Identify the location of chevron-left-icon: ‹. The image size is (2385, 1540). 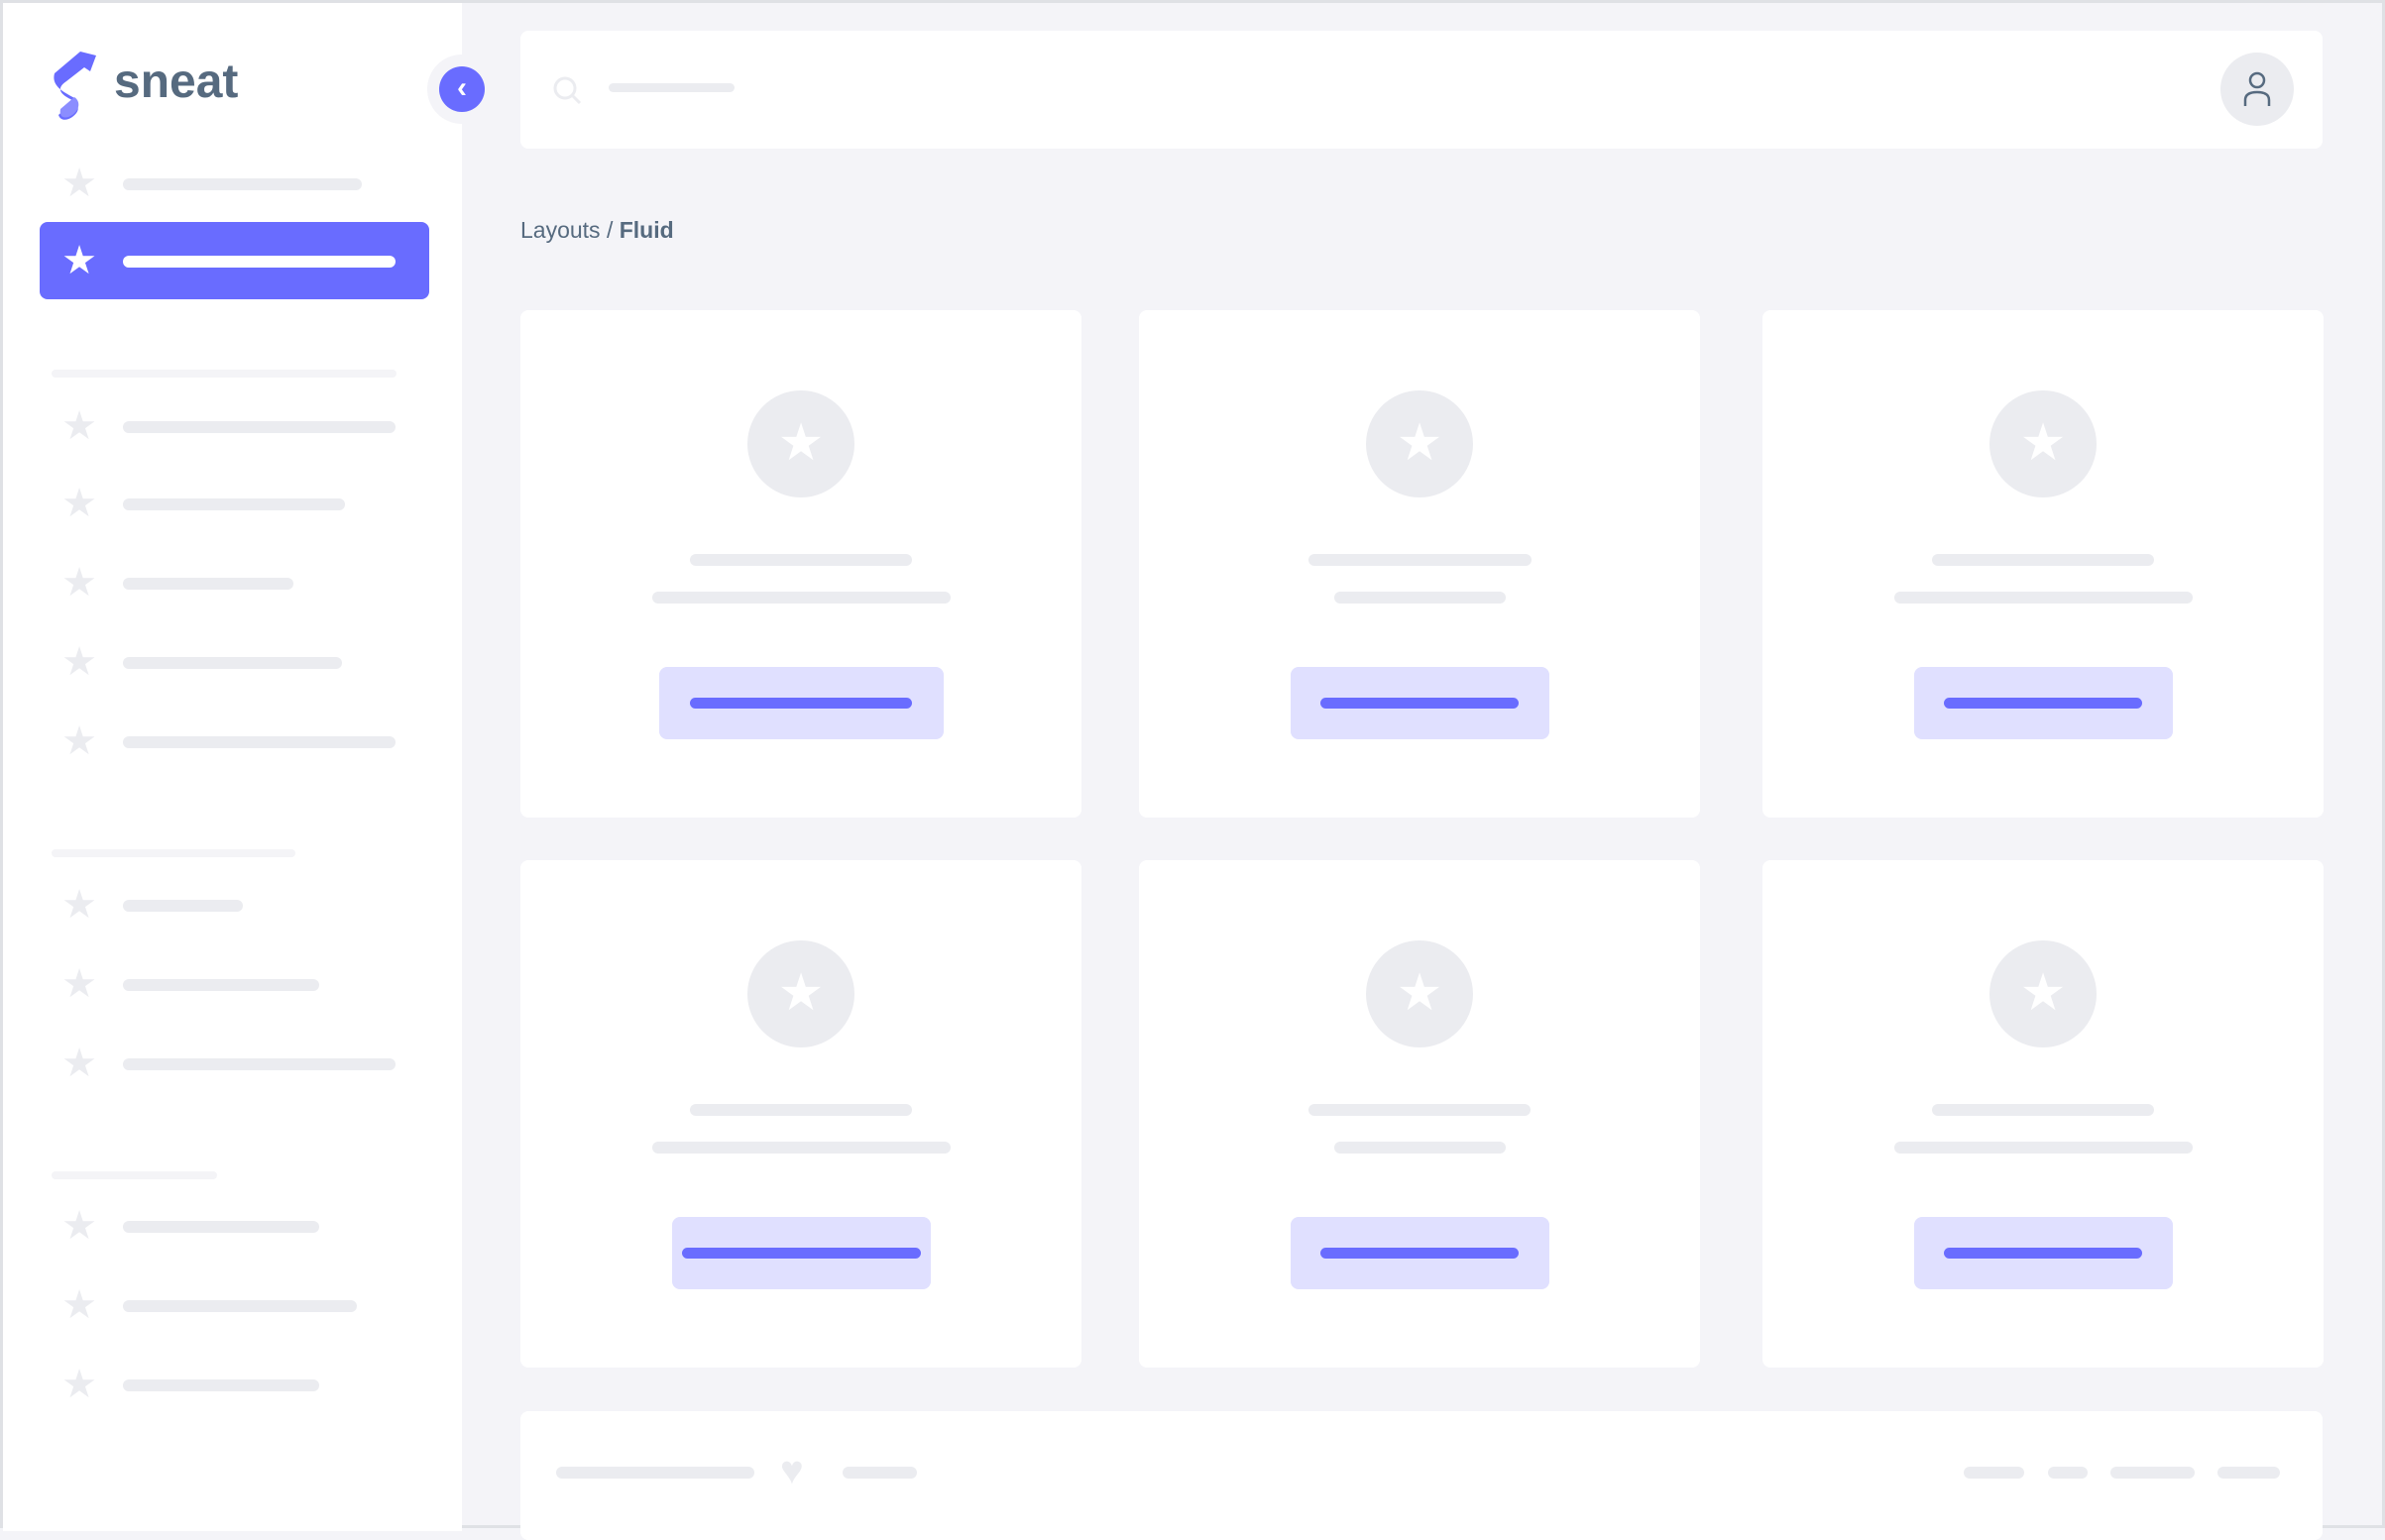
(462, 89).